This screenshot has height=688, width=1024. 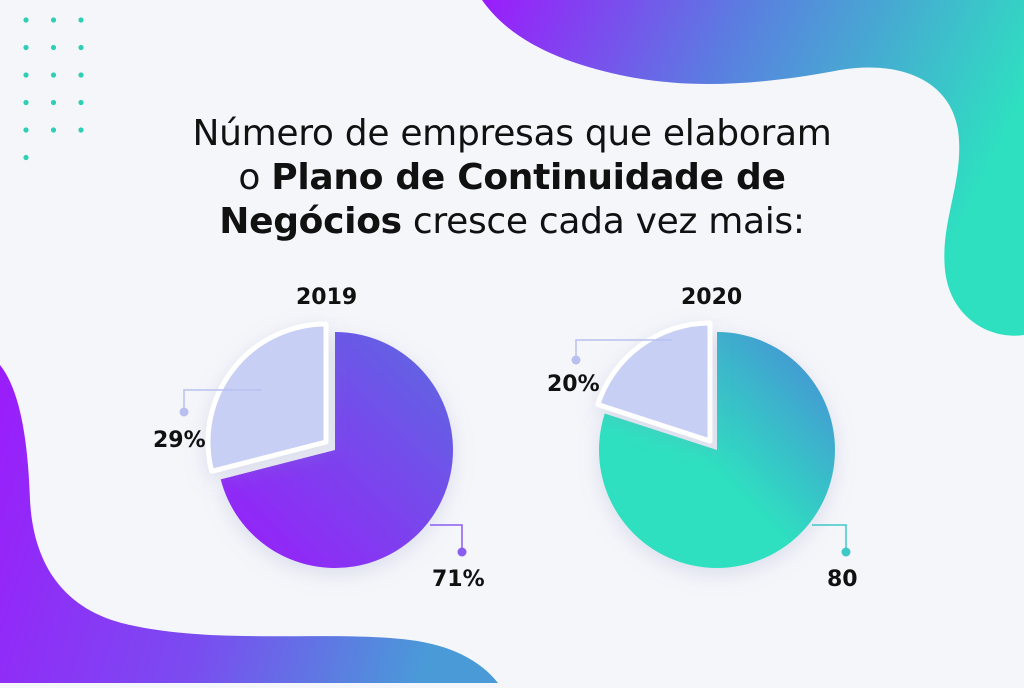 I want to click on title-line-2-prefix: o, so click(x=255, y=177).